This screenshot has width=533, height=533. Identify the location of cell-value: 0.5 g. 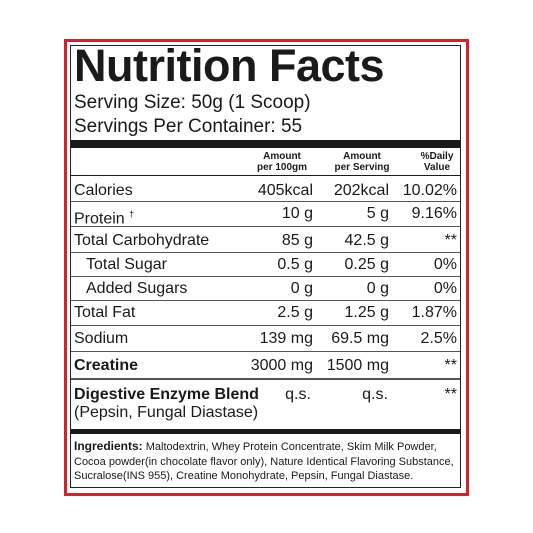
(295, 264).